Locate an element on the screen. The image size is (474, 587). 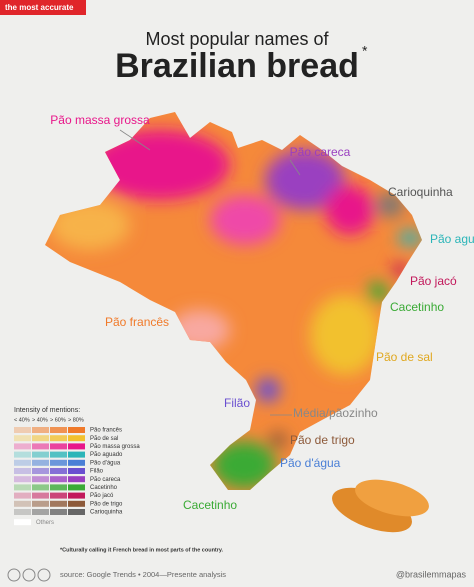
legend-item: Pão jacó is located at coordinates (102, 496).